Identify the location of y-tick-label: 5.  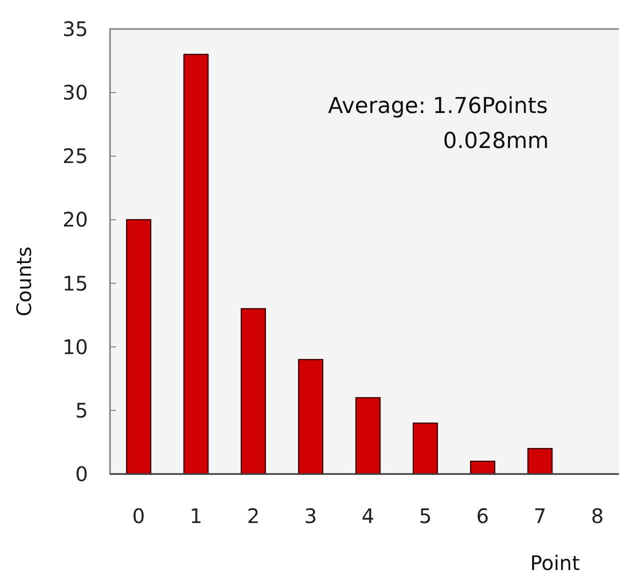
(81, 410).